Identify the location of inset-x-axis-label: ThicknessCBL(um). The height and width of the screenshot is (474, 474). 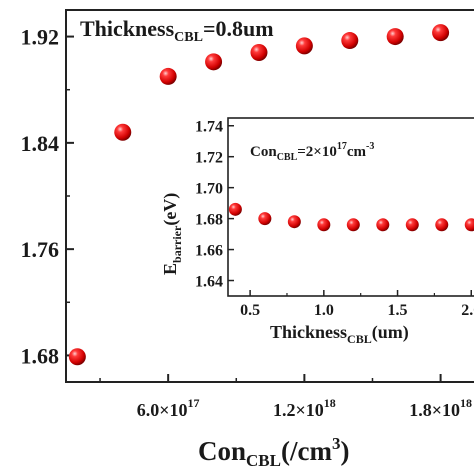
(339, 334).